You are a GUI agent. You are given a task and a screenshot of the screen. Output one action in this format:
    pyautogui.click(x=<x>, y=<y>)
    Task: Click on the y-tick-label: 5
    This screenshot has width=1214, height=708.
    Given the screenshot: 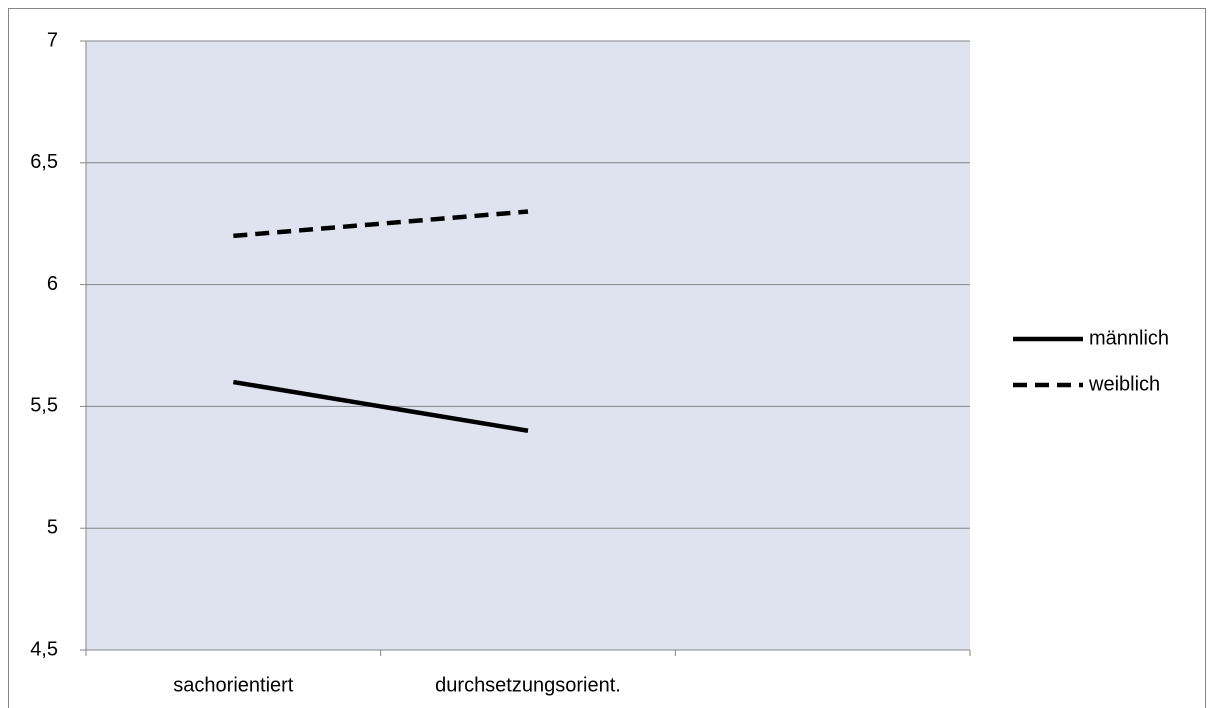 What is the action you would take?
    pyautogui.click(x=52, y=527)
    